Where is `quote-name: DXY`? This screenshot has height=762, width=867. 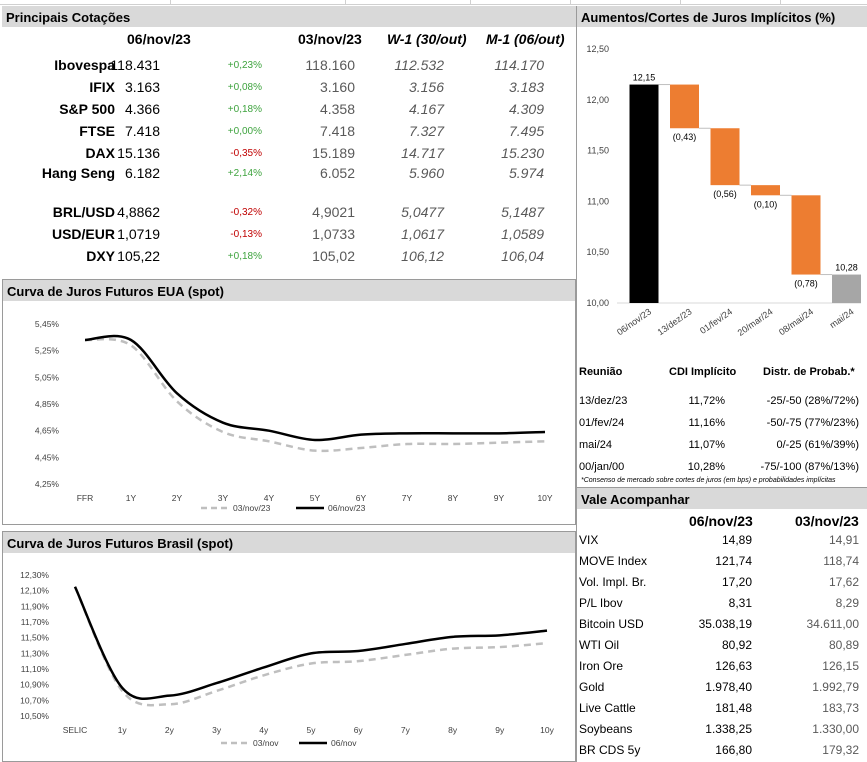
quote-name: DXY is located at coordinates (100, 256).